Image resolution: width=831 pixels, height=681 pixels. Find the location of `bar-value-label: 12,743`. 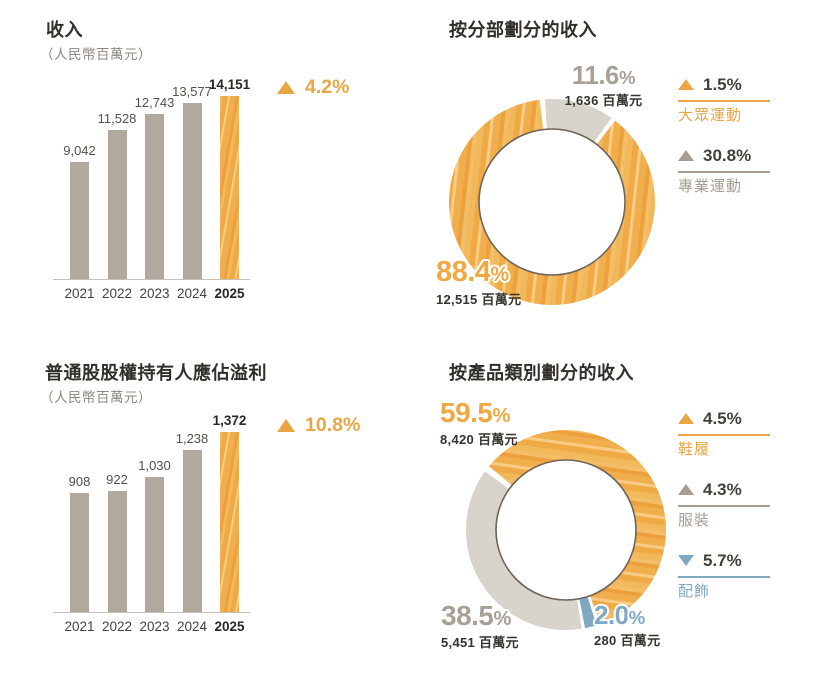

bar-value-label: 12,743 is located at coordinates (154, 102).